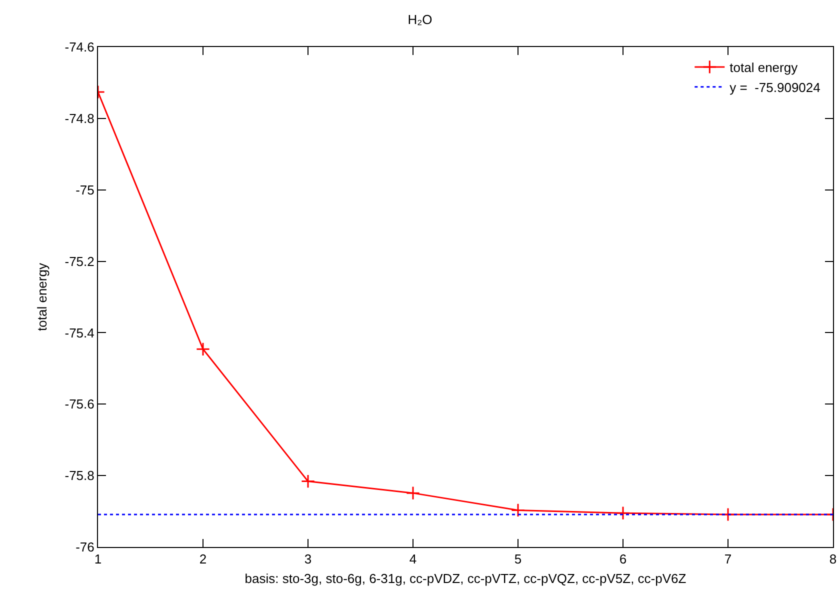 The height and width of the screenshot is (600, 840). Describe the element at coordinates (79, 118) in the screenshot. I see `y-tick-label: -74.8` at that location.